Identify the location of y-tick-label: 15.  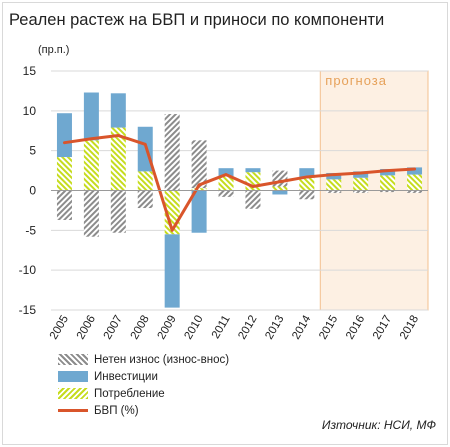
(30, 71).